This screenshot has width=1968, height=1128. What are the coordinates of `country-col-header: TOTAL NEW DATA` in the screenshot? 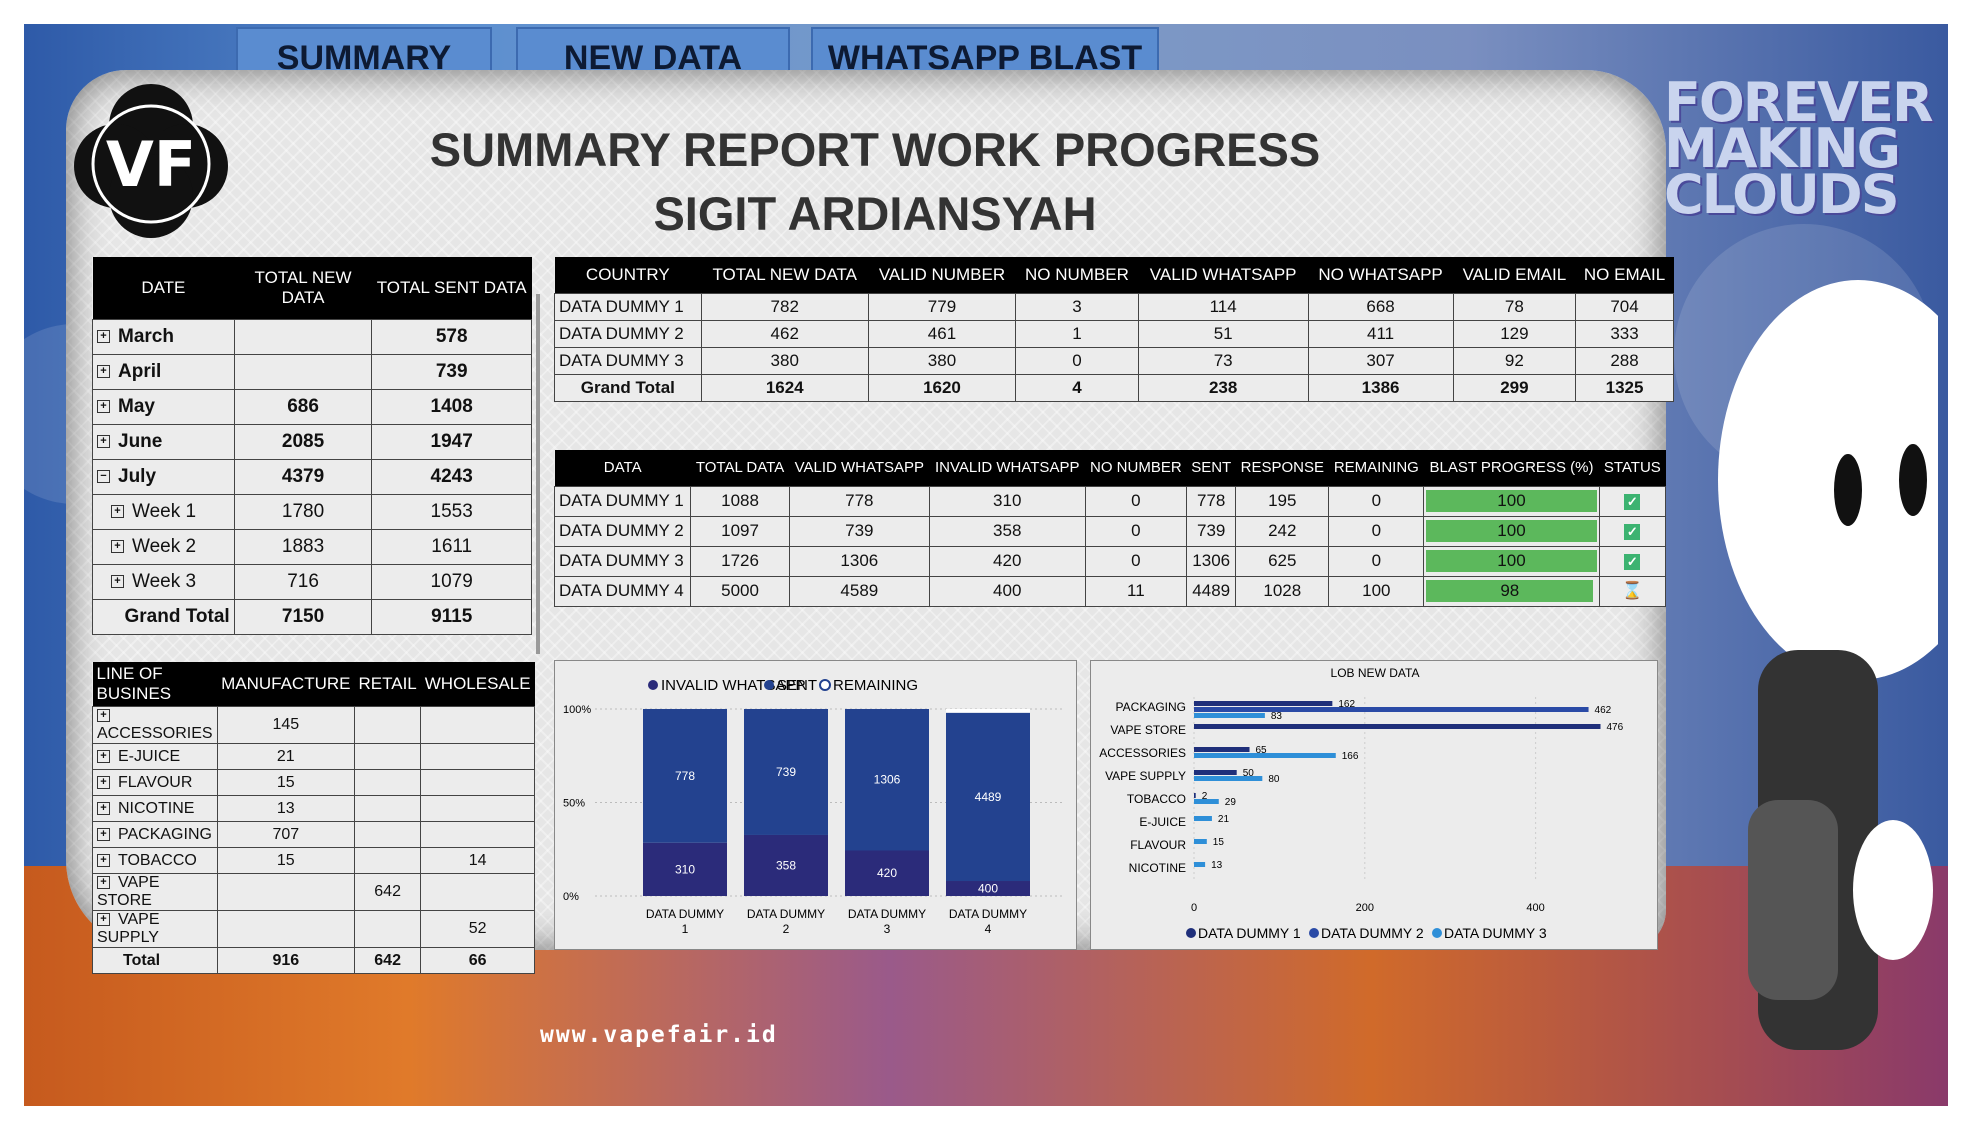 It's located at (785, 275).